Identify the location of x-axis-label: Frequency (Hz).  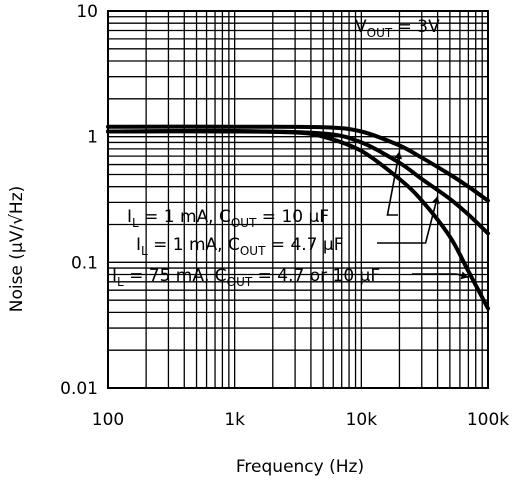
(300, 467).